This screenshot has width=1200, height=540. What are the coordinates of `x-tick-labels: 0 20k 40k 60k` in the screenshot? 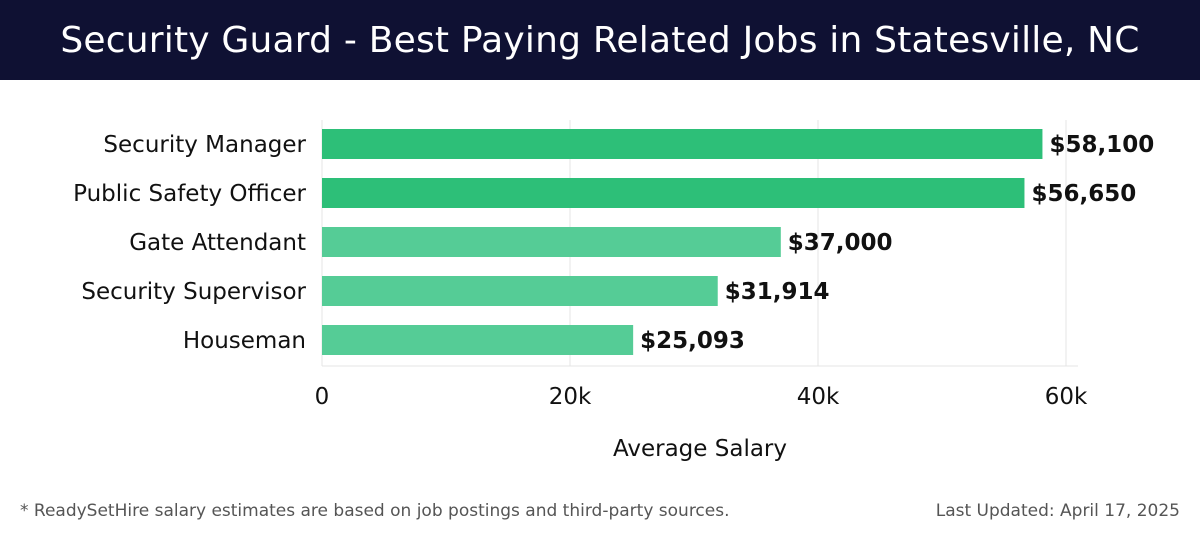 It's located at (701, 397).